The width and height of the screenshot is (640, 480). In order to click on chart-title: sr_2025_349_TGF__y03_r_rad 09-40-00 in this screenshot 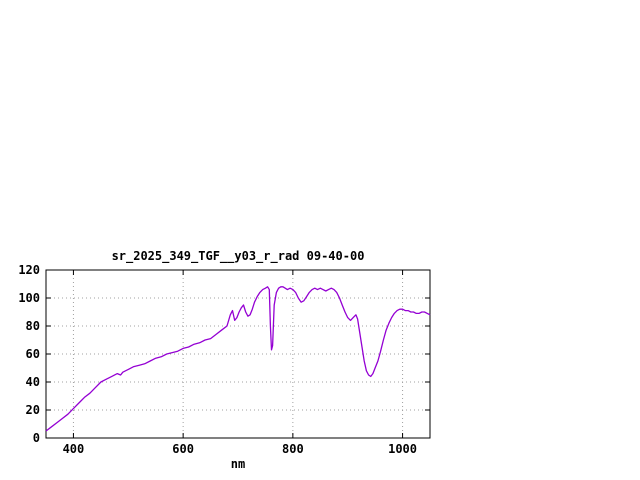, I will do `click(238, 256)`.